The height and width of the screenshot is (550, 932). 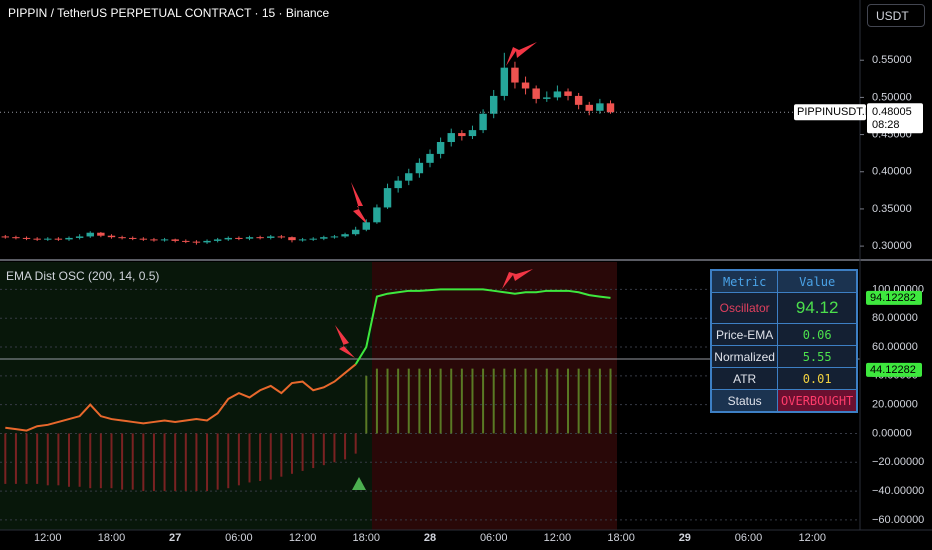 What do you see at coordinates (892, 246) in the screenshot?
I see `y-tick-label: 0.30000` at bounding box center [892, 246].